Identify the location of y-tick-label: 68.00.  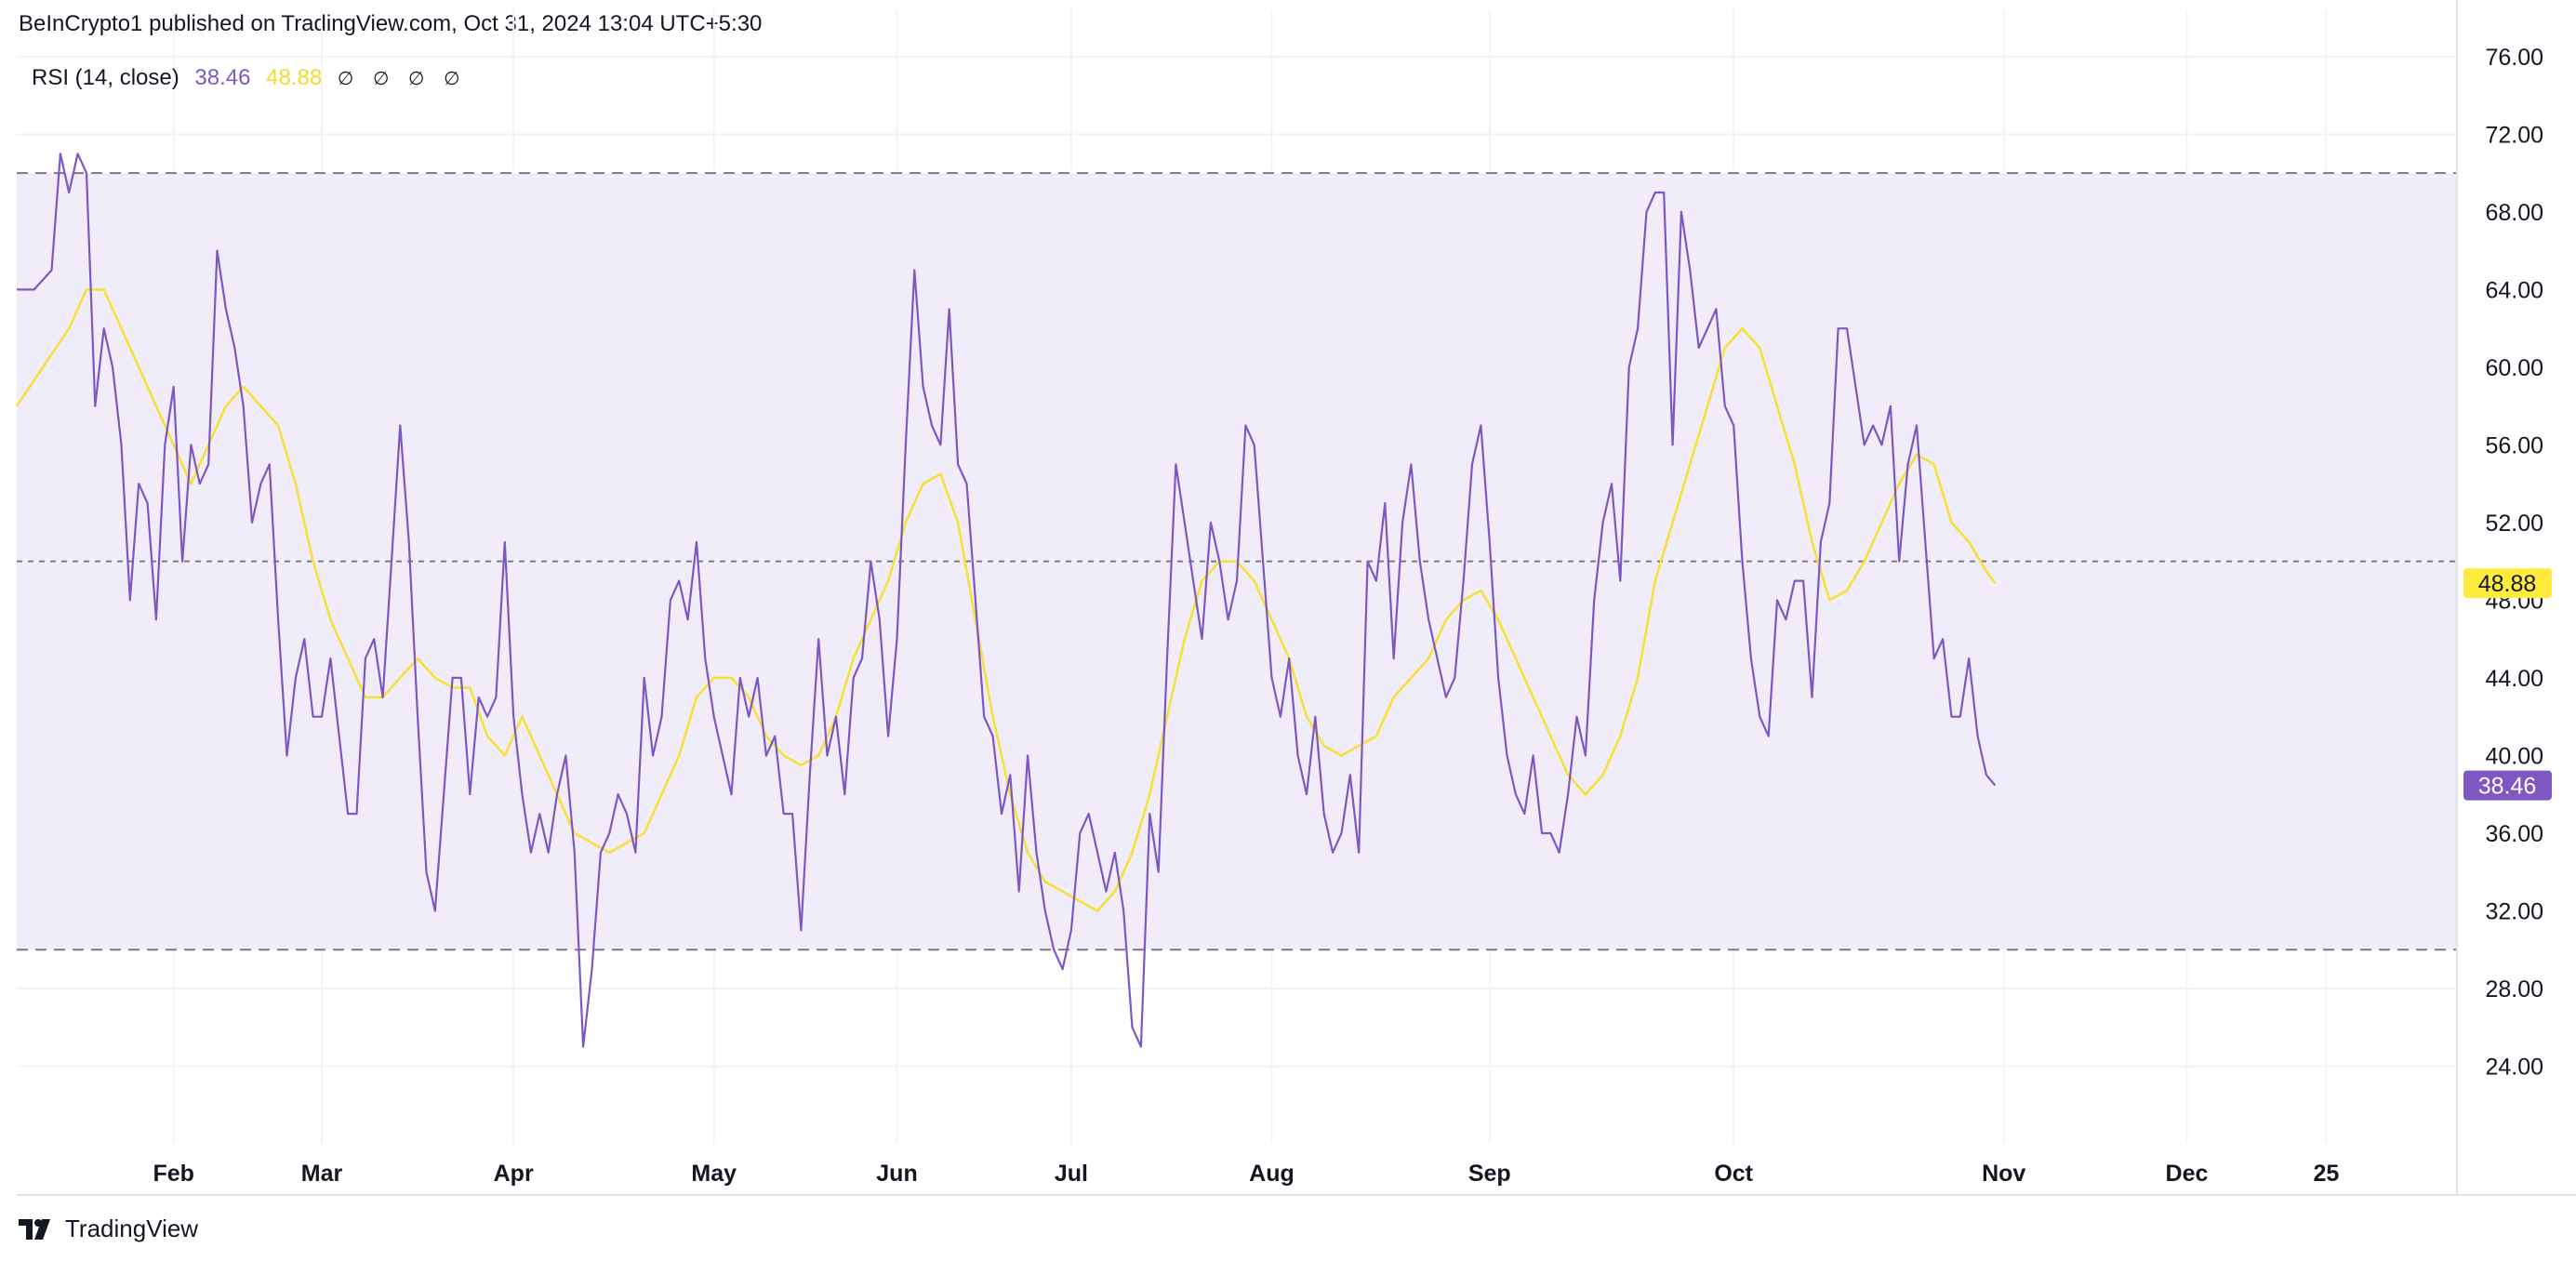
(2514, 213).